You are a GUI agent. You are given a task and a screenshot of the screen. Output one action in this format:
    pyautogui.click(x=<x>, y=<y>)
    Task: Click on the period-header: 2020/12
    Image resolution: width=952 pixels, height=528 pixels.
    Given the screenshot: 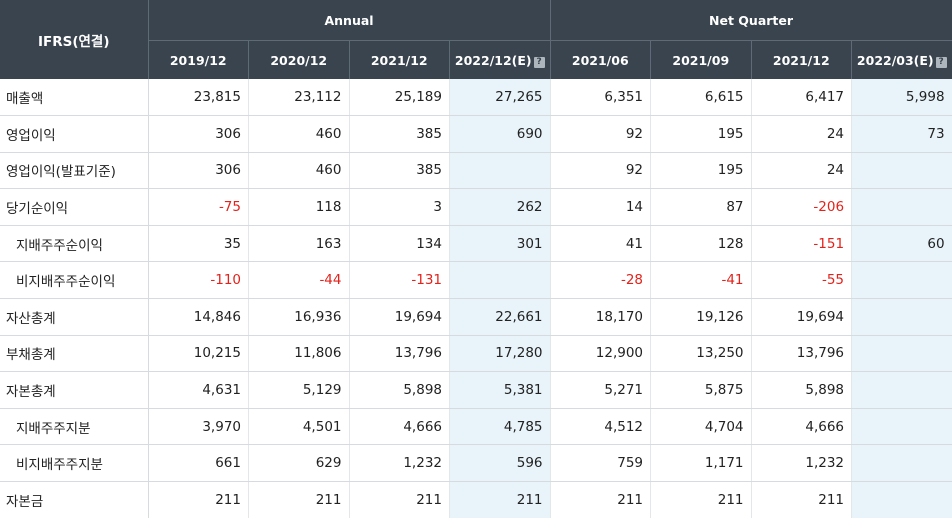 What is the action you would take?
    pyautogui.click(x=299, y=59)
    